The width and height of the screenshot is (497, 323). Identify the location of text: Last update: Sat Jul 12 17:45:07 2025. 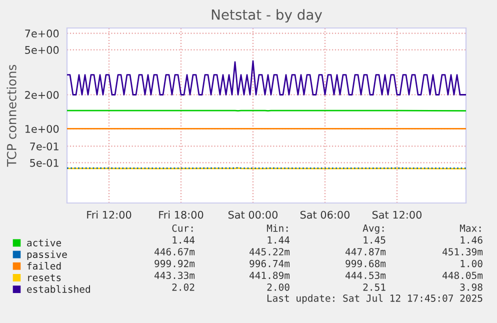
(374, 299).